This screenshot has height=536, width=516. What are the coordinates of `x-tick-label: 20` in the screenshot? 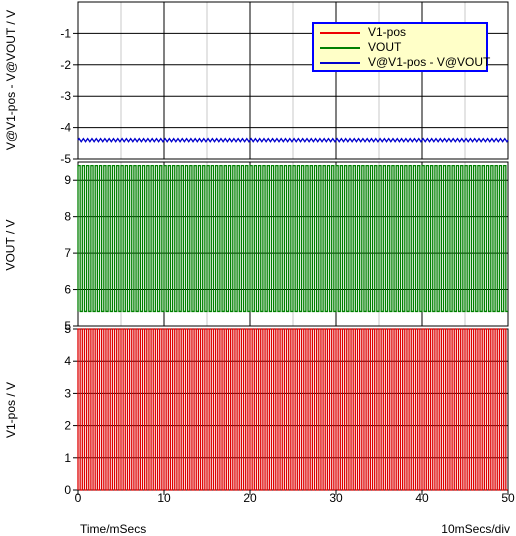 It's located at (250, 498).